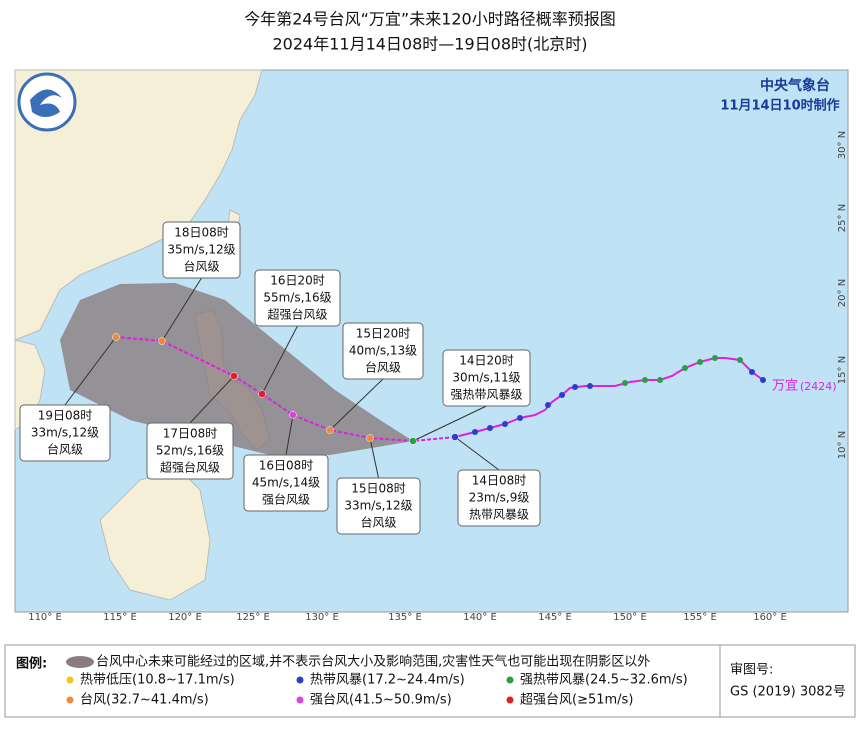 Image resolution: width=860 pixels, height=732 pixels. What do you see at coordinates (405, 617) in the screenshot?
I see `lon-label: 135° E` at bounding box center [405, 617].